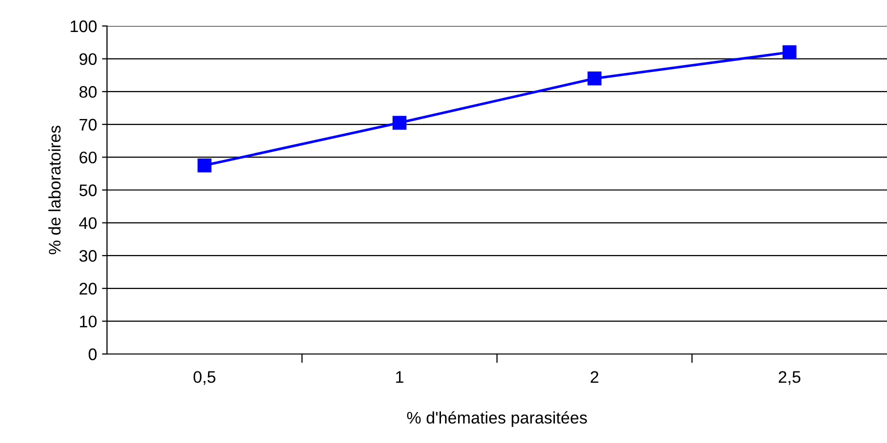 This screenshot has height=443, width=887. I want to click on y-tick-label: 30, so click(88, 256).